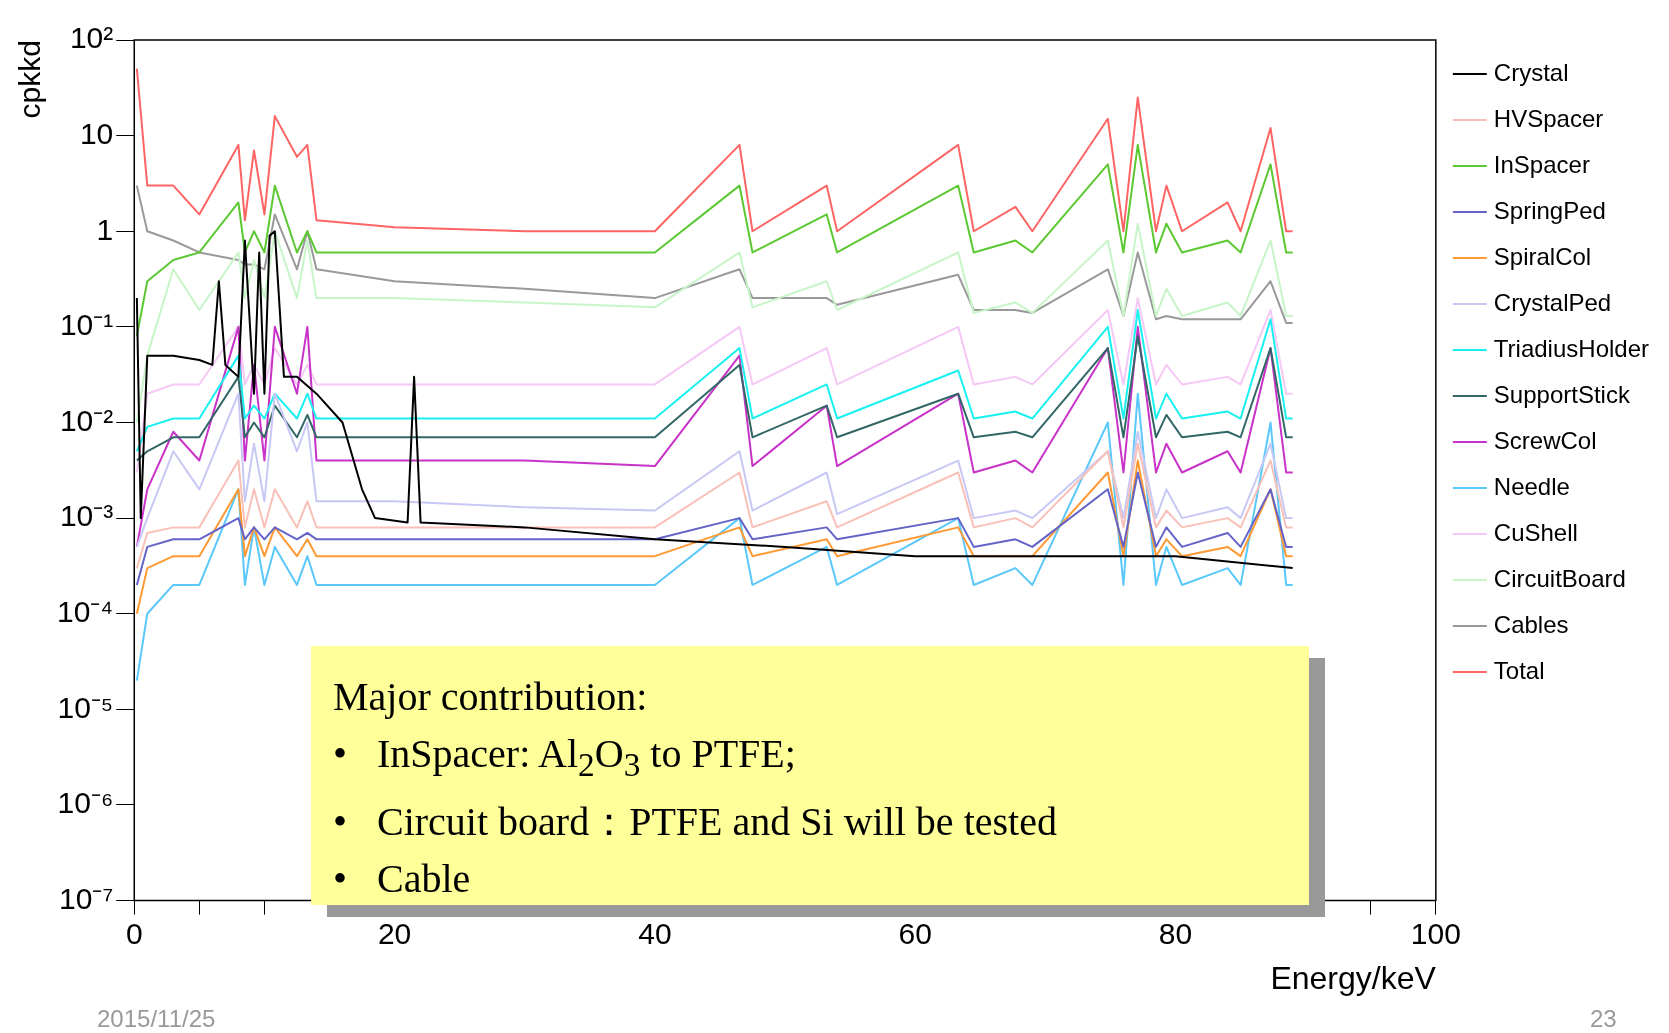  Describe the element at coordinates (134, 933) in the screenshot. I see `x-tick-label: 0` at that location.